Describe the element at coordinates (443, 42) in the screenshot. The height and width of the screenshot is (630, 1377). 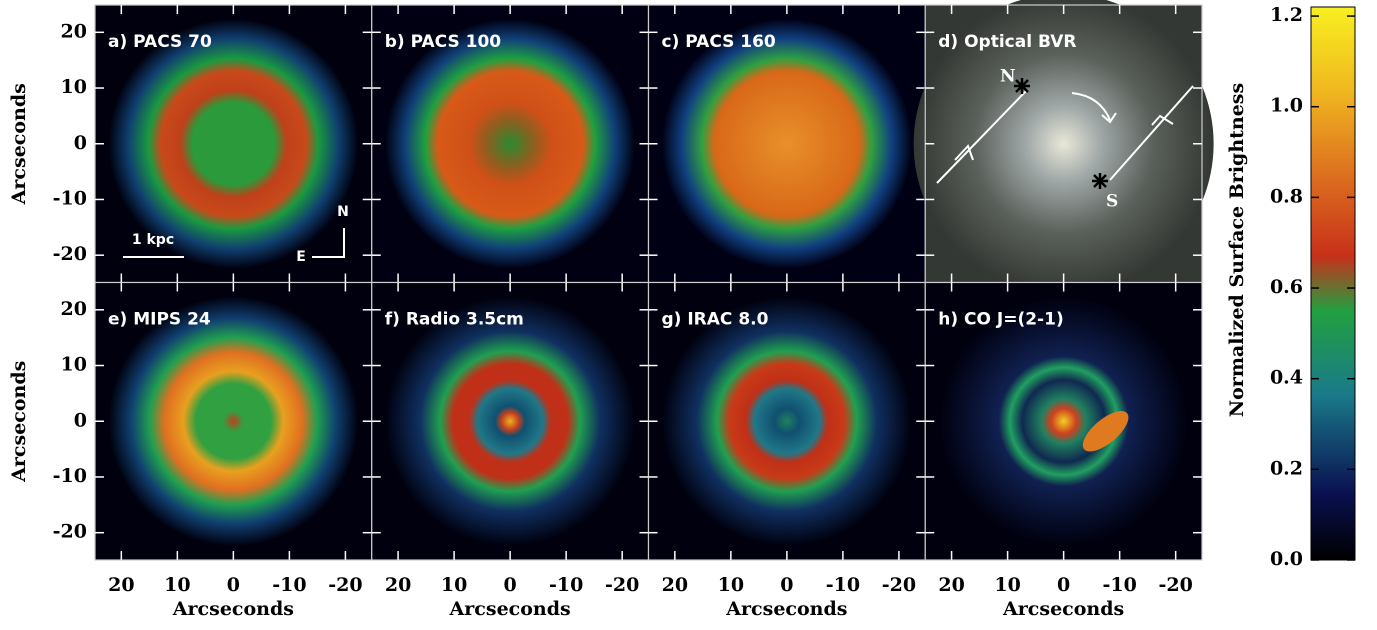
I see `panel-label: b) PACS 100` at that location.